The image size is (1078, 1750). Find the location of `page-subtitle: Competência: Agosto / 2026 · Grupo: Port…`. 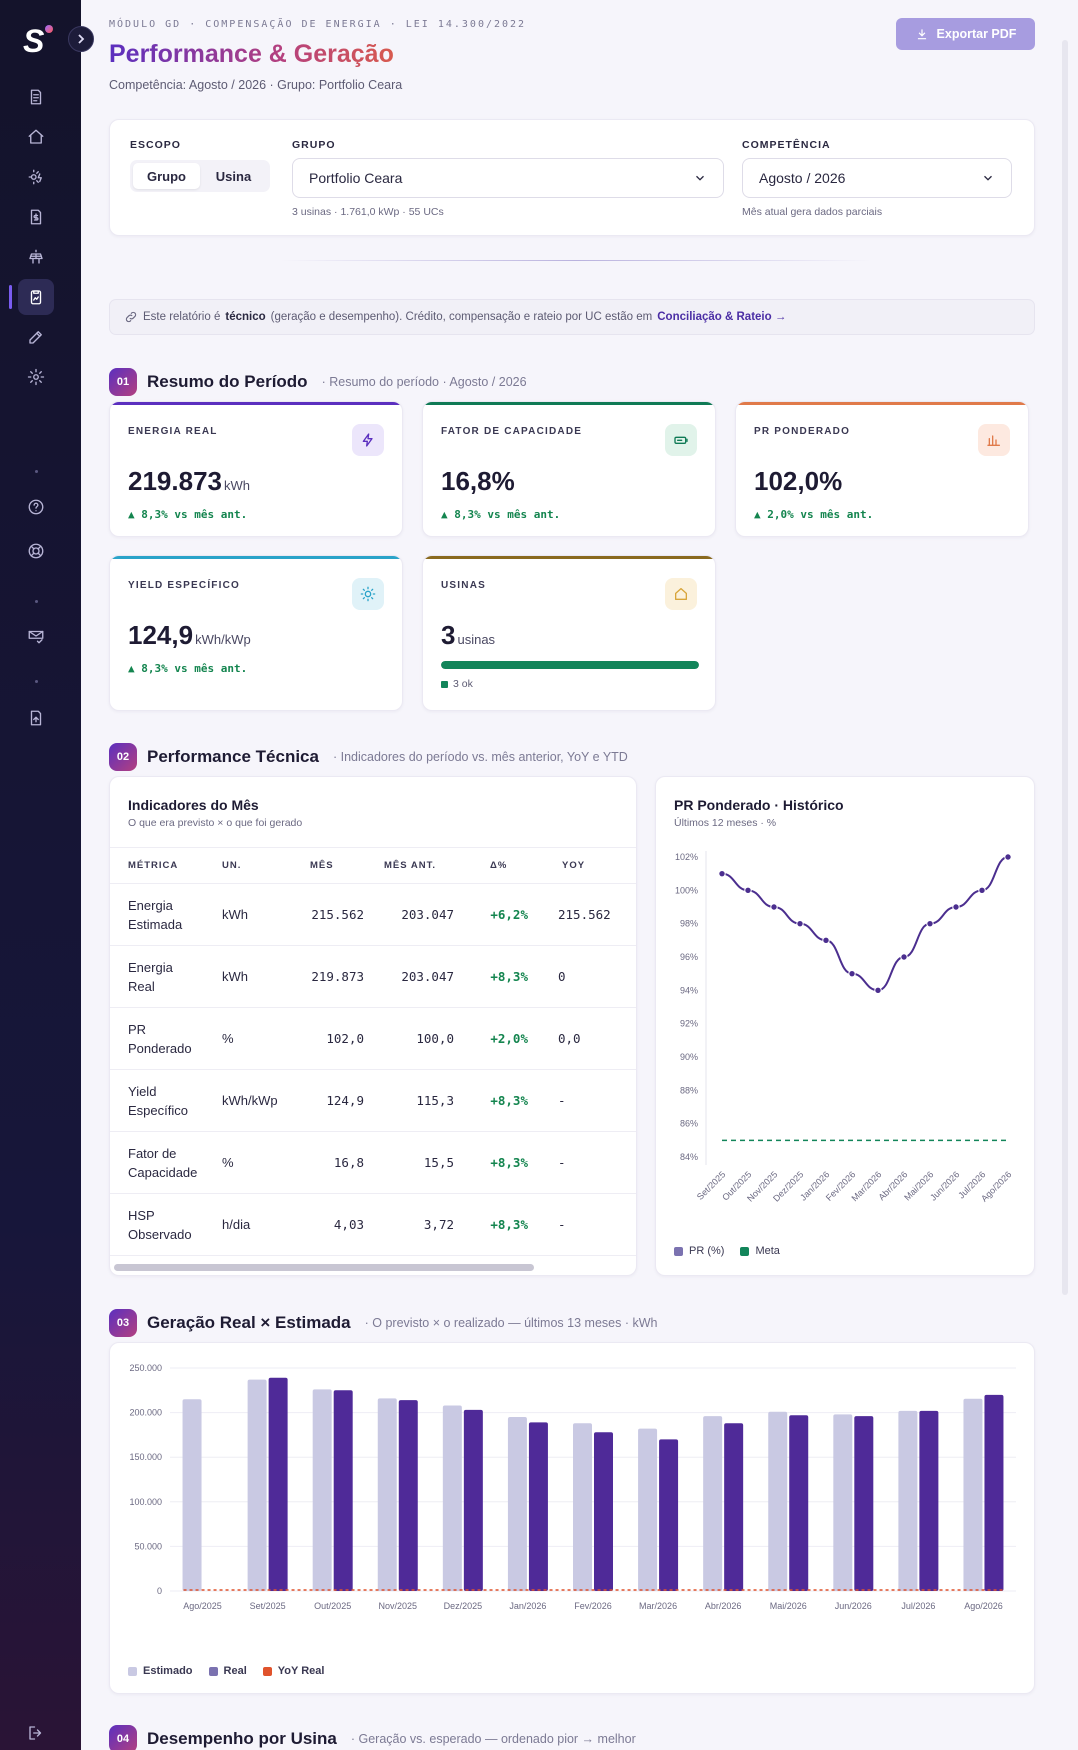

page-subtitle: Competência: Agosto / 2026 · Grupo: Port… is located at coordinates (256, 85).